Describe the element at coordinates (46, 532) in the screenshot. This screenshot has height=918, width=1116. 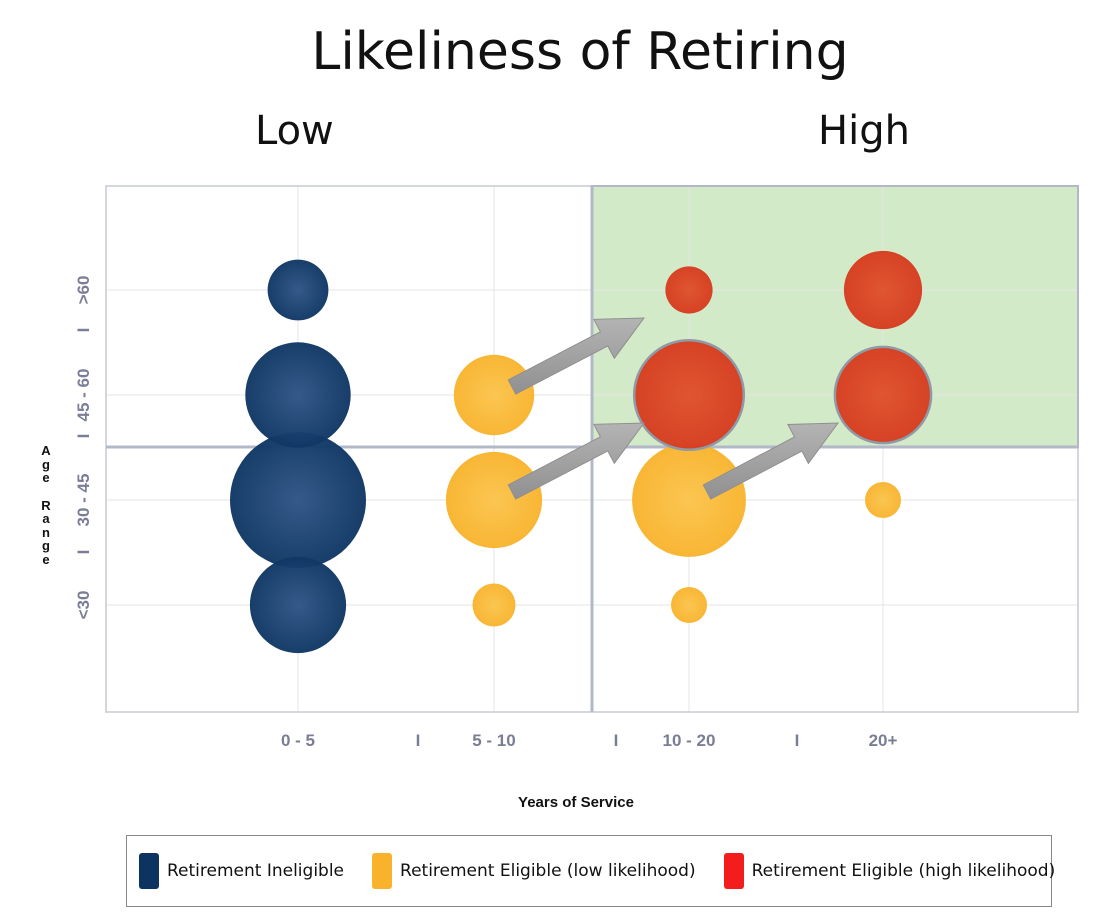
I see `y-label-char: n` at that location.